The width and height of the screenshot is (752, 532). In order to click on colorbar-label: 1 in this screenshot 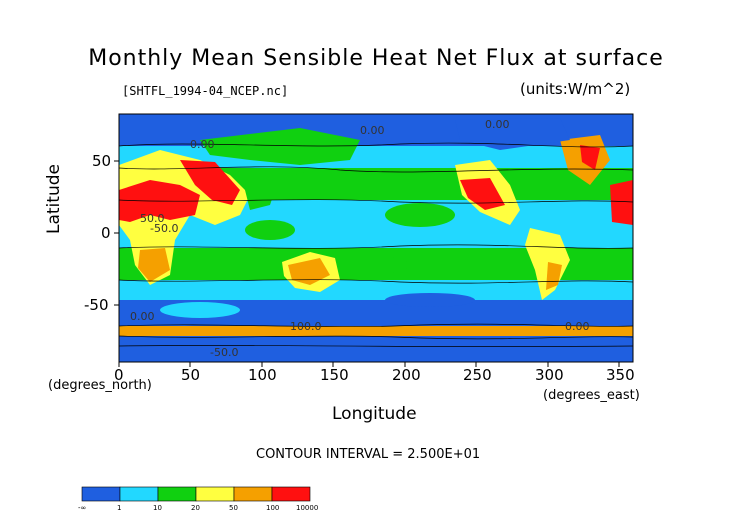, I will do `click(119, 508)`.